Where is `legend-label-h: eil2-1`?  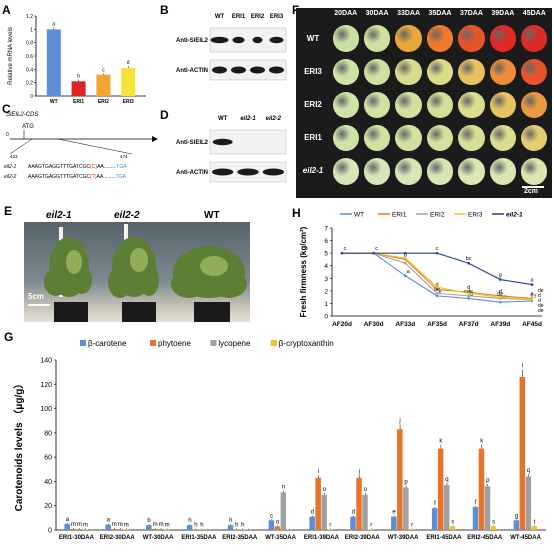
legend-label-h: eil2-1 is located at coordinates (514, 215).